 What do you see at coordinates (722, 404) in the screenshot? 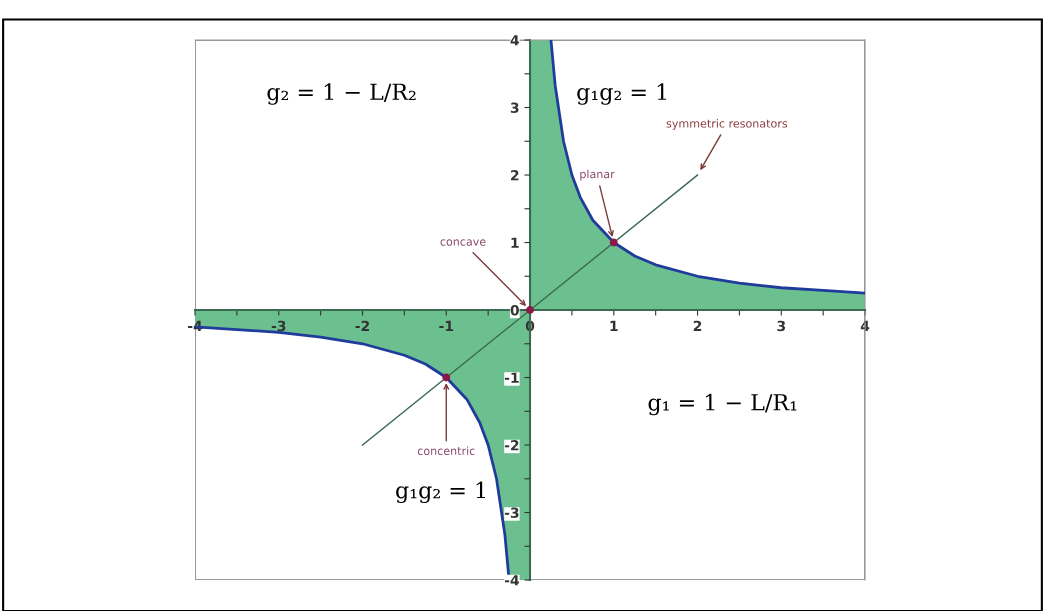
I see `annotation: g₁ = 1 − L/R₁` at bounding box center [722, 404].